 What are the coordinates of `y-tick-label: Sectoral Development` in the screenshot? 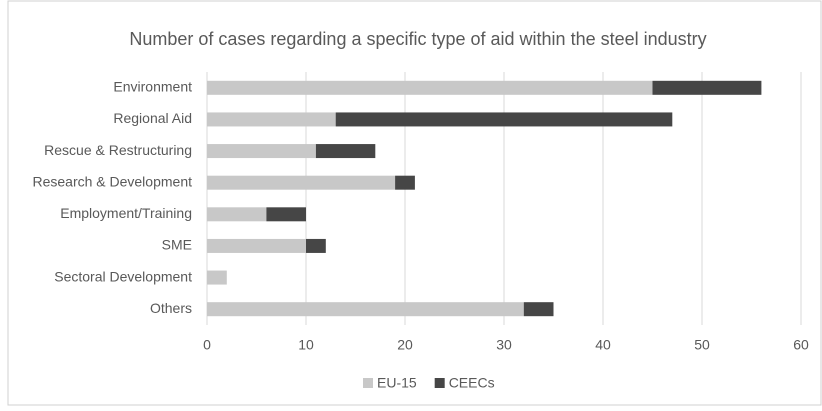 It's located at (123, 276).